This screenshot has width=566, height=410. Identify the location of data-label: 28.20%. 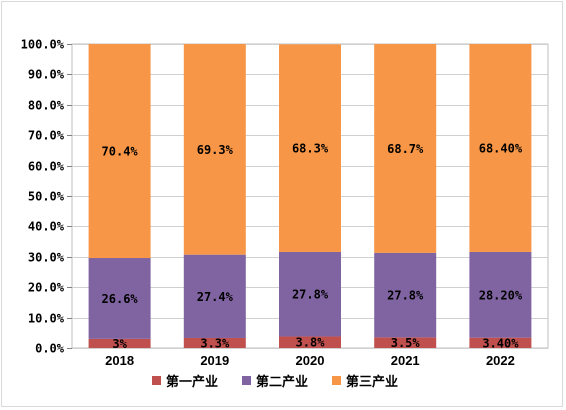
(501, 295).